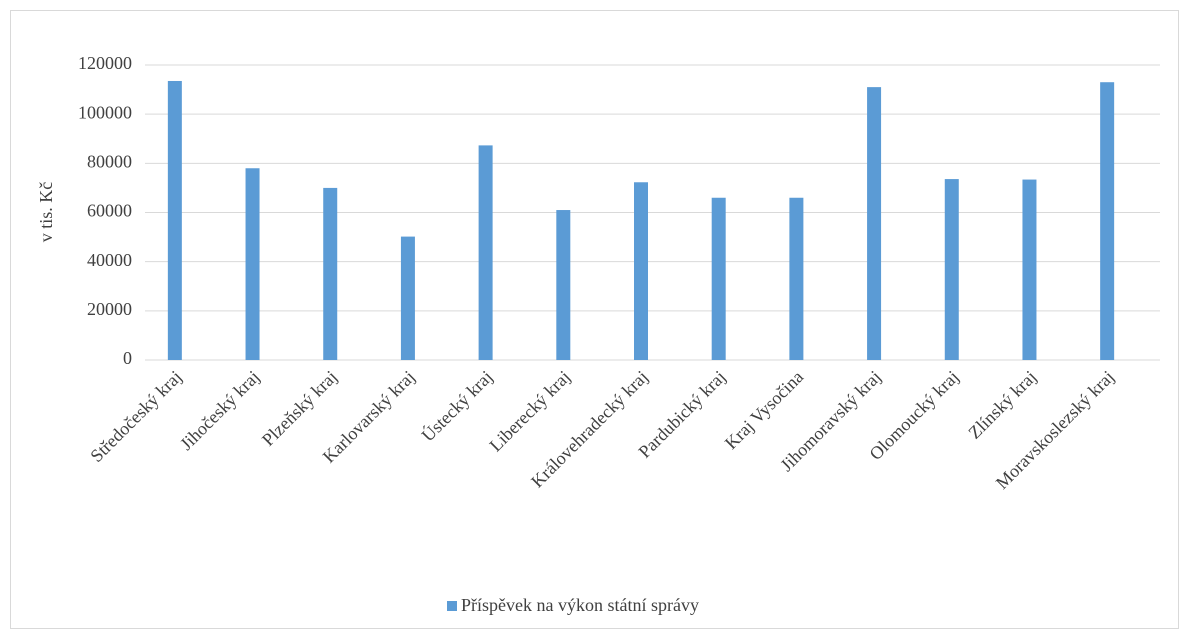 The width and height of the screenshot is (1189, 639). What do you see at coordinates (109, 260) in the screenshot?
I see `y-tick-label: 40000` at bounding box center [109, 260].